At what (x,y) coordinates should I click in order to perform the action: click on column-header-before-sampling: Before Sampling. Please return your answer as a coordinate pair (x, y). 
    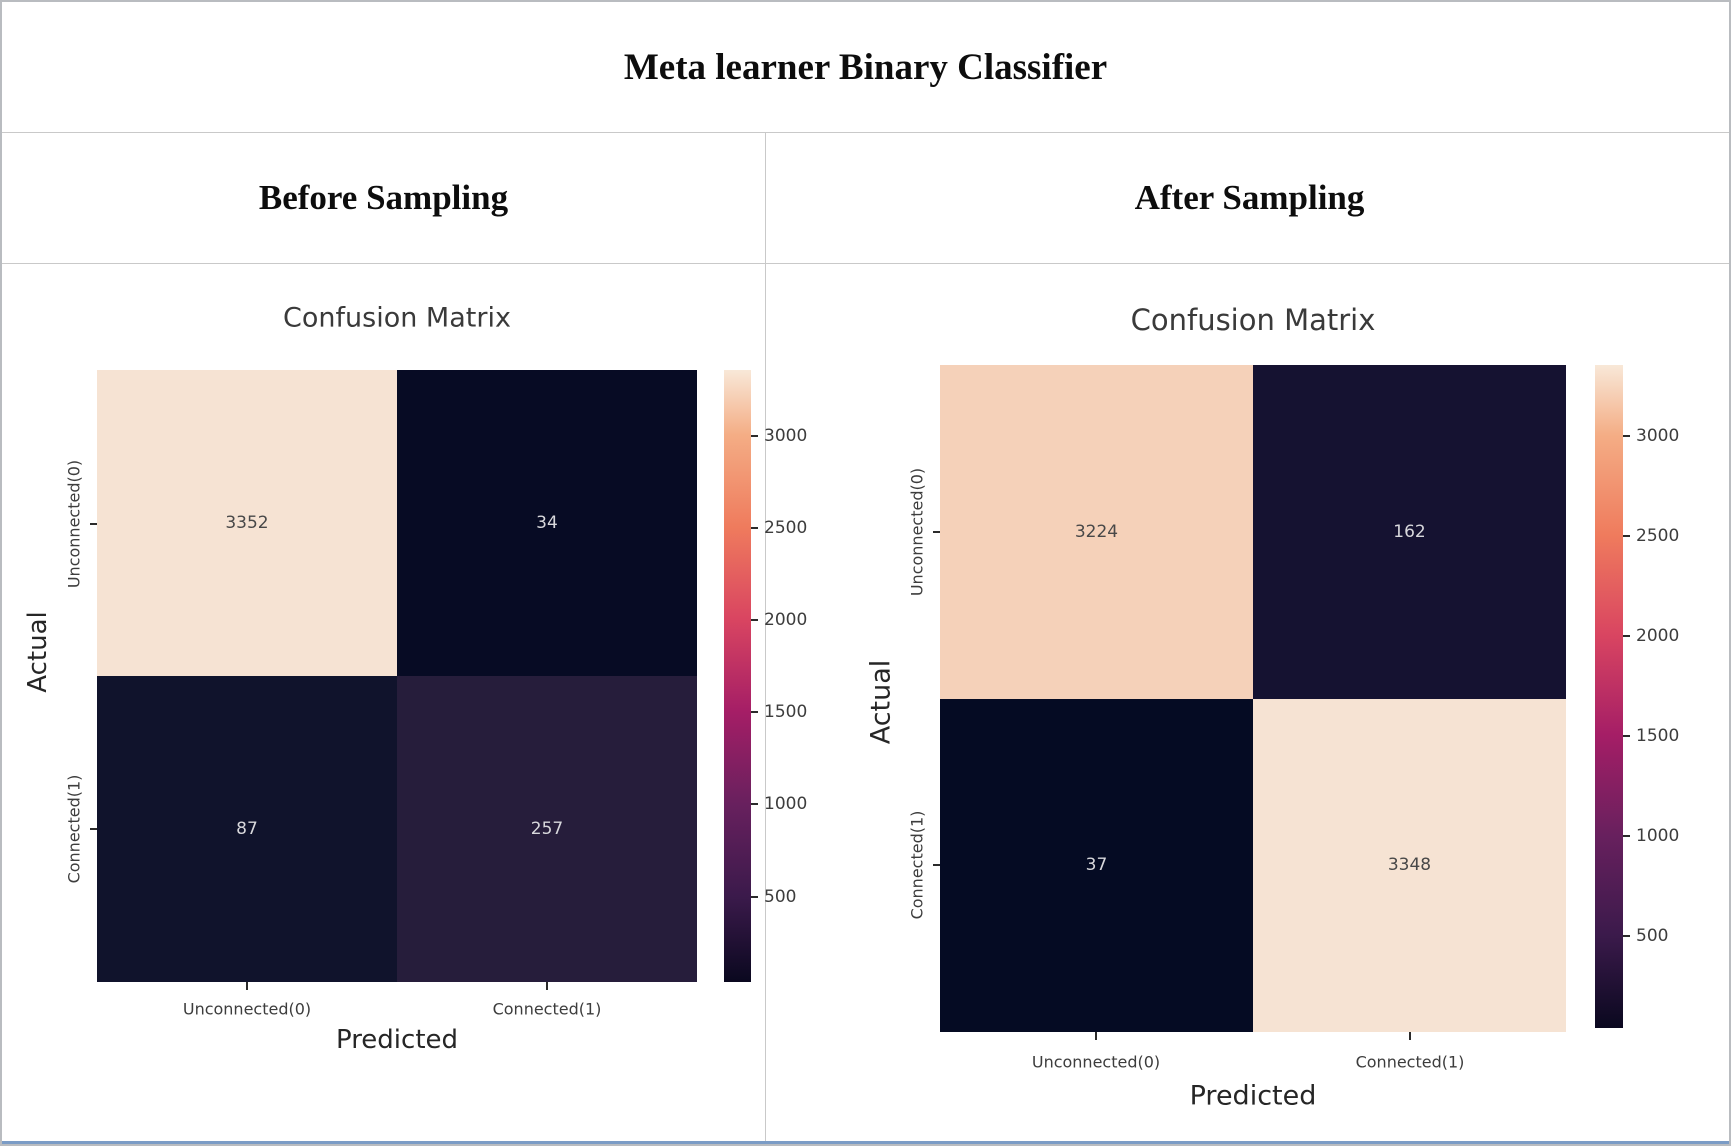
    Looking at the image, I should click on (383, 197).